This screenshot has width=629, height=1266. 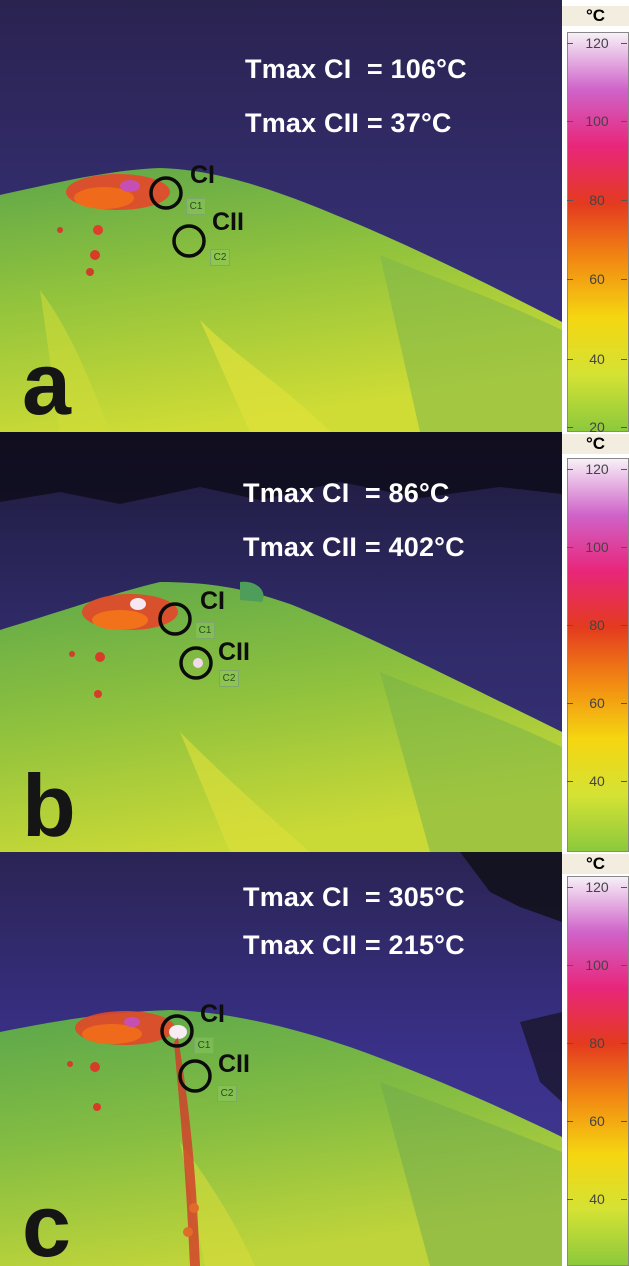 I want to click on temperature-scale-b: °C 120 100 80 60 40, so click(x=595, y=642).